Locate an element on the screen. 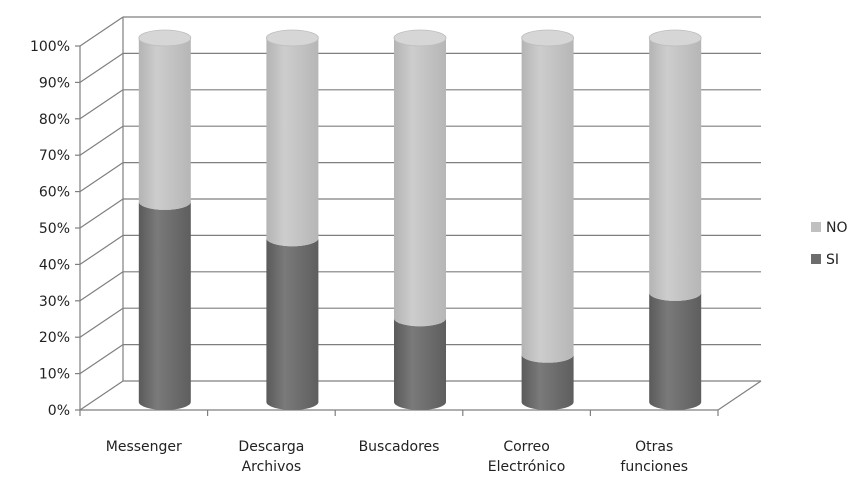 The image size is (854, 479). y-tick-label: 40% is located at coordinates (54, 265).